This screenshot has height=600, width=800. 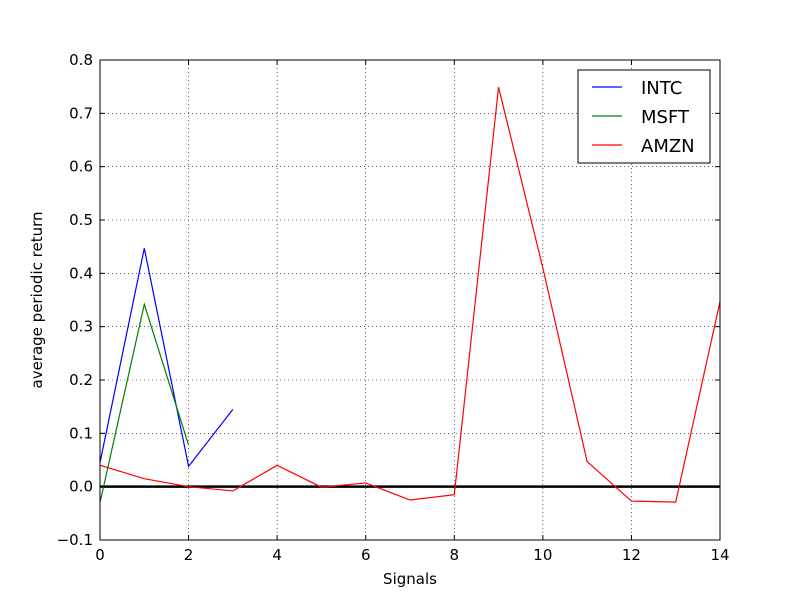 What do you see at coordinates (81, 60) in the screenshot?
I see `y-tick-label: 0.8` at bounding box center [81, 60].